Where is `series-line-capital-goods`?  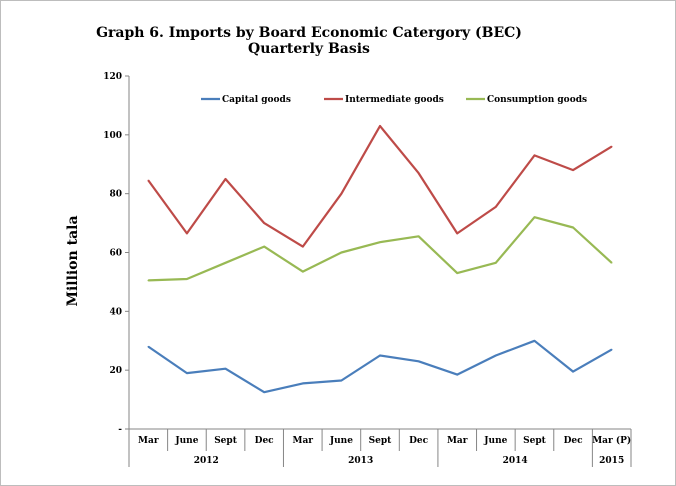 series-line-capital-goods is located at coordinates (380, 366).